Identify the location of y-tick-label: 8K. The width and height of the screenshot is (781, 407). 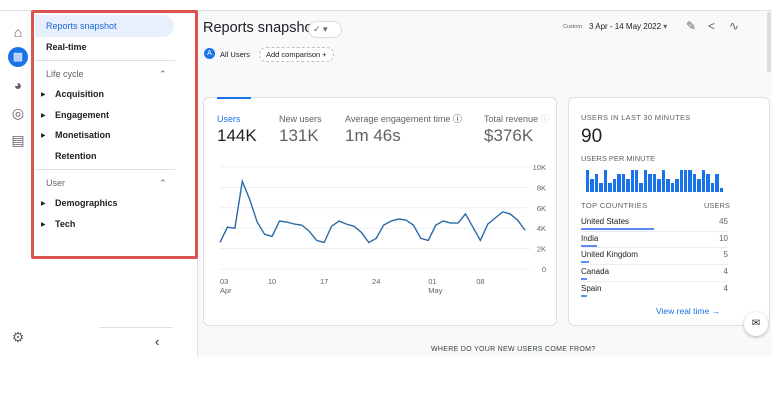
(541, 187).